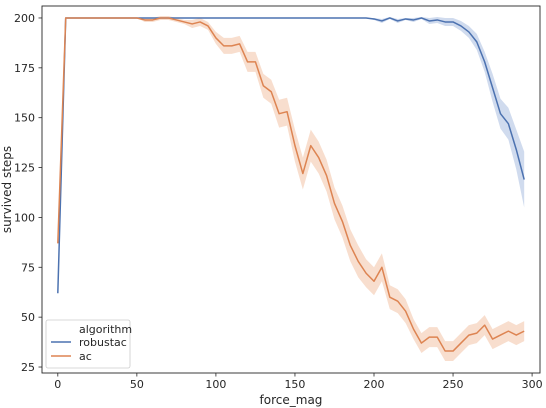 The image size is (546, 408). Describe the element at coordinates (24, 68) in the screenshot. I see `y-tick-label: 175` at that location.